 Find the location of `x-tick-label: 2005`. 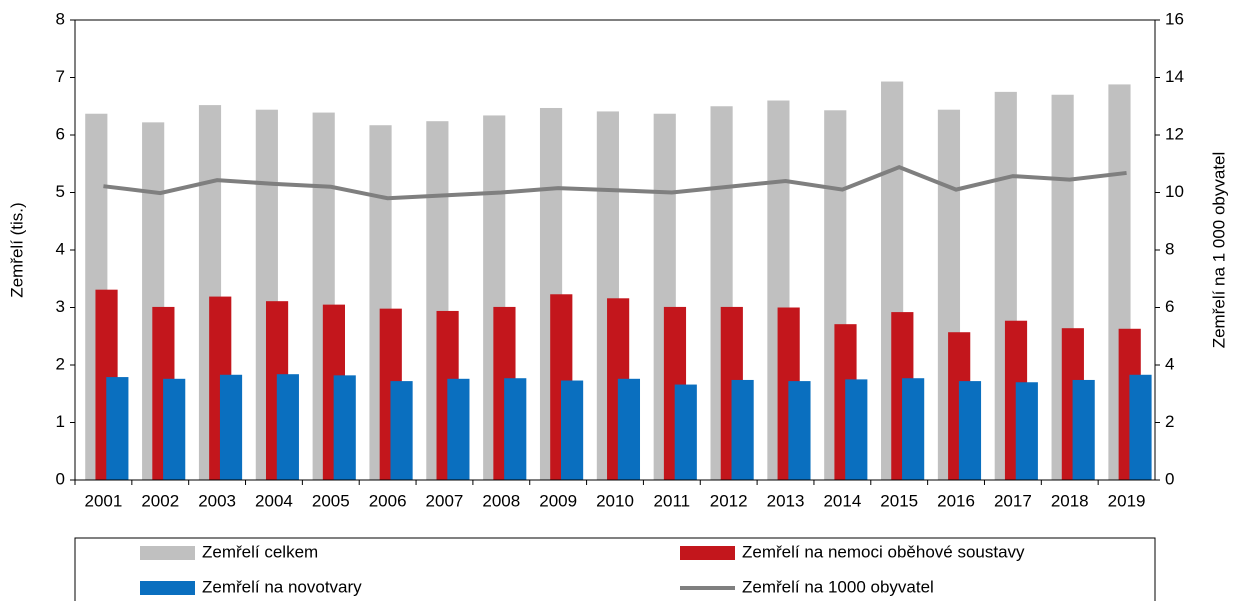

x-tick-label: 2005 is located at coordinates (331, 500).